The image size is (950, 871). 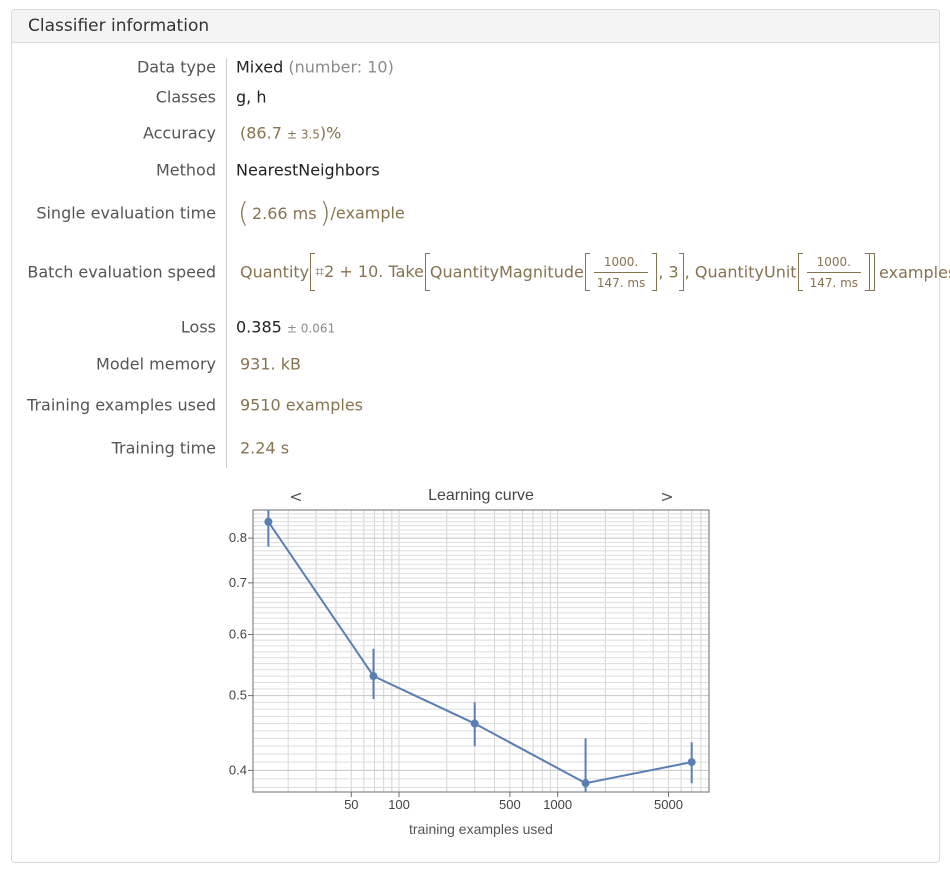 I want to click on data-type-label: Data type, so click(x=176, y=67).